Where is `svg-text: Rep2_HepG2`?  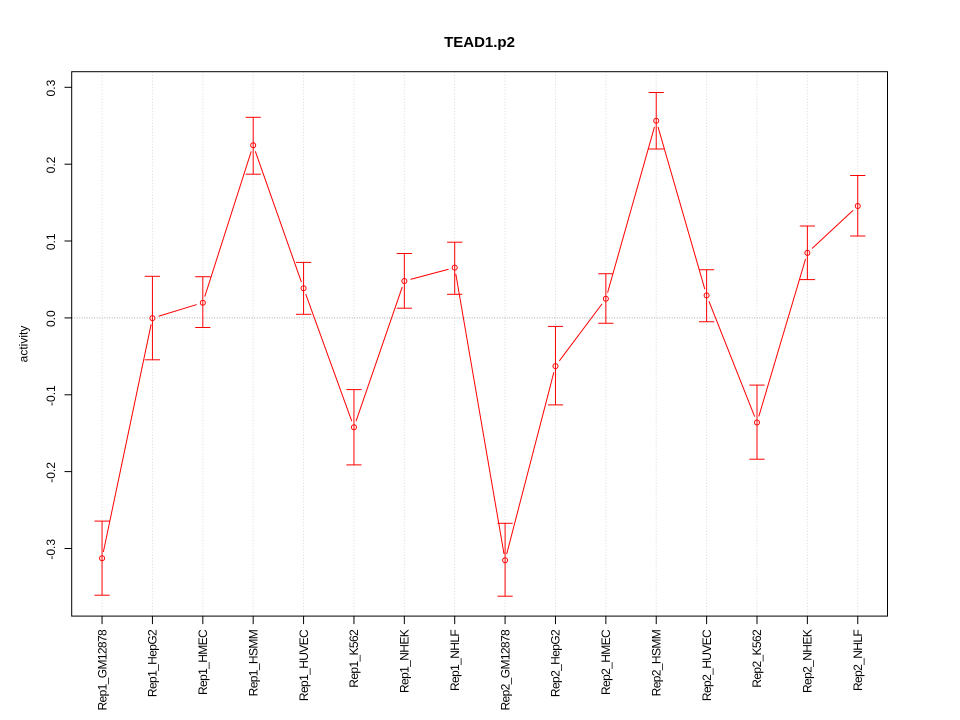
svg-text: Rep2_HepG2 is located at coordinates (556, 663).